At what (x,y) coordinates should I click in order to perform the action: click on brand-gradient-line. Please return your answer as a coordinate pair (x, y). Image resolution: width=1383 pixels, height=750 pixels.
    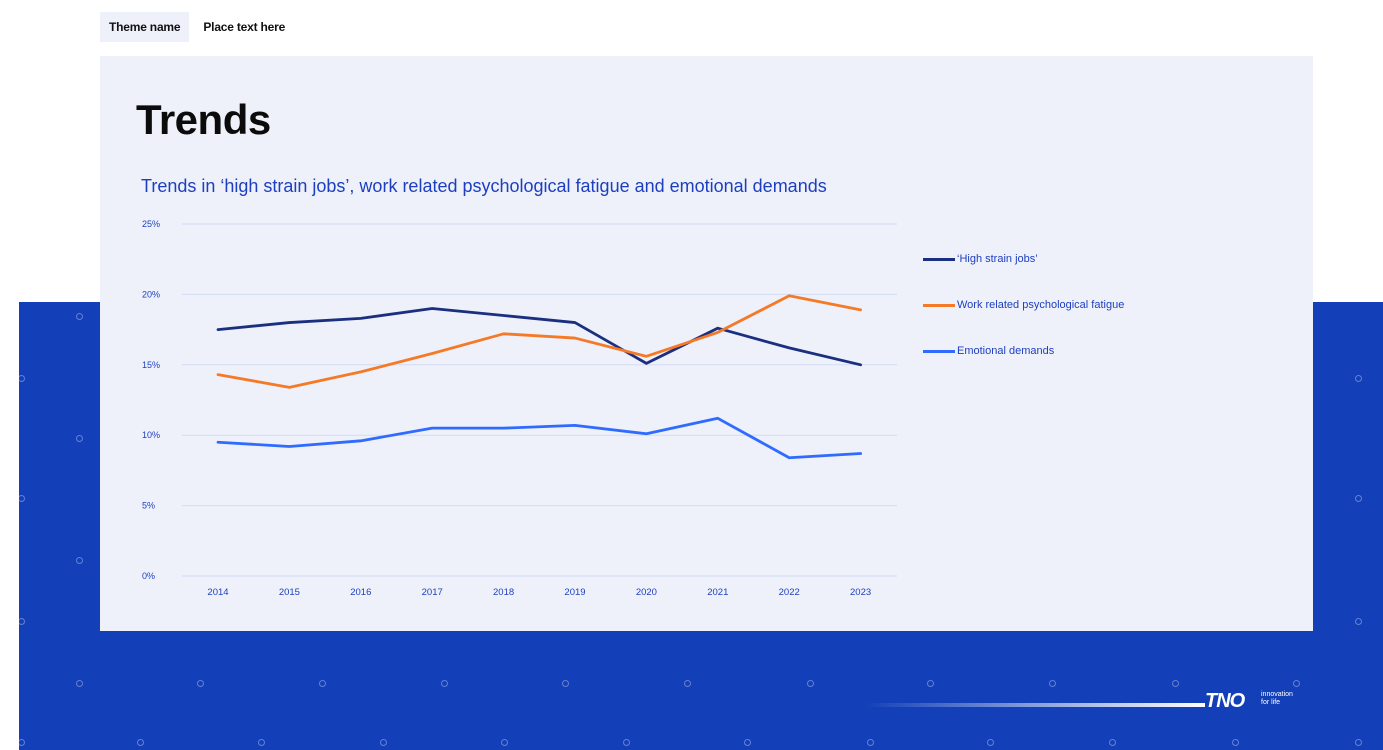
    Looking at the image, I should click on (1035, 705).